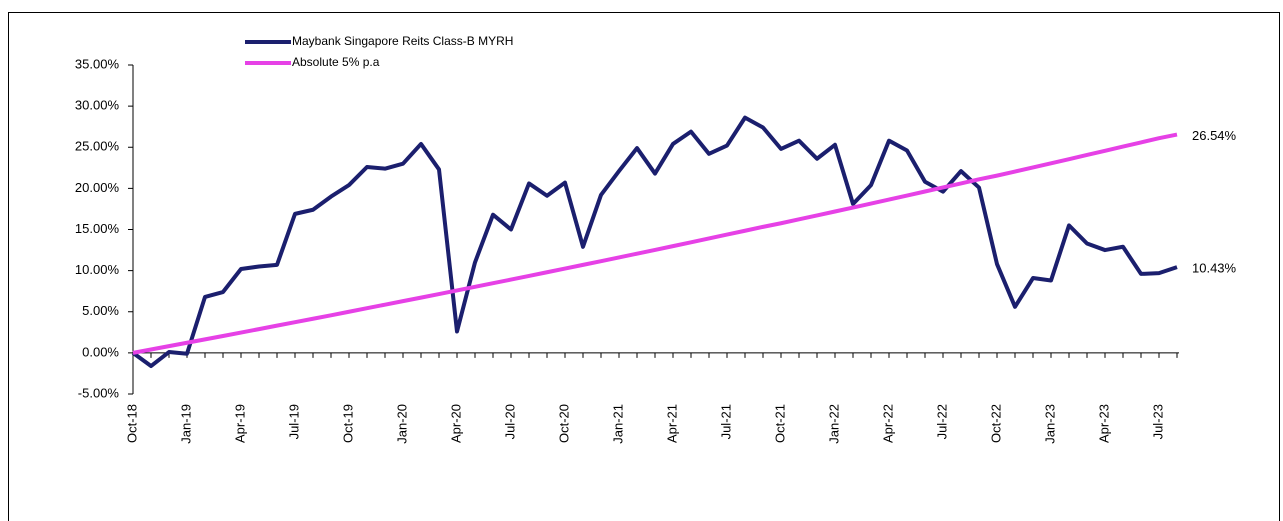 This screenshot has width=1283, height=521. What do you see at coordinates (293, 421) in the screenshot?
I see `x-tick-label: Jul-19` at bounding box center [293, 421].